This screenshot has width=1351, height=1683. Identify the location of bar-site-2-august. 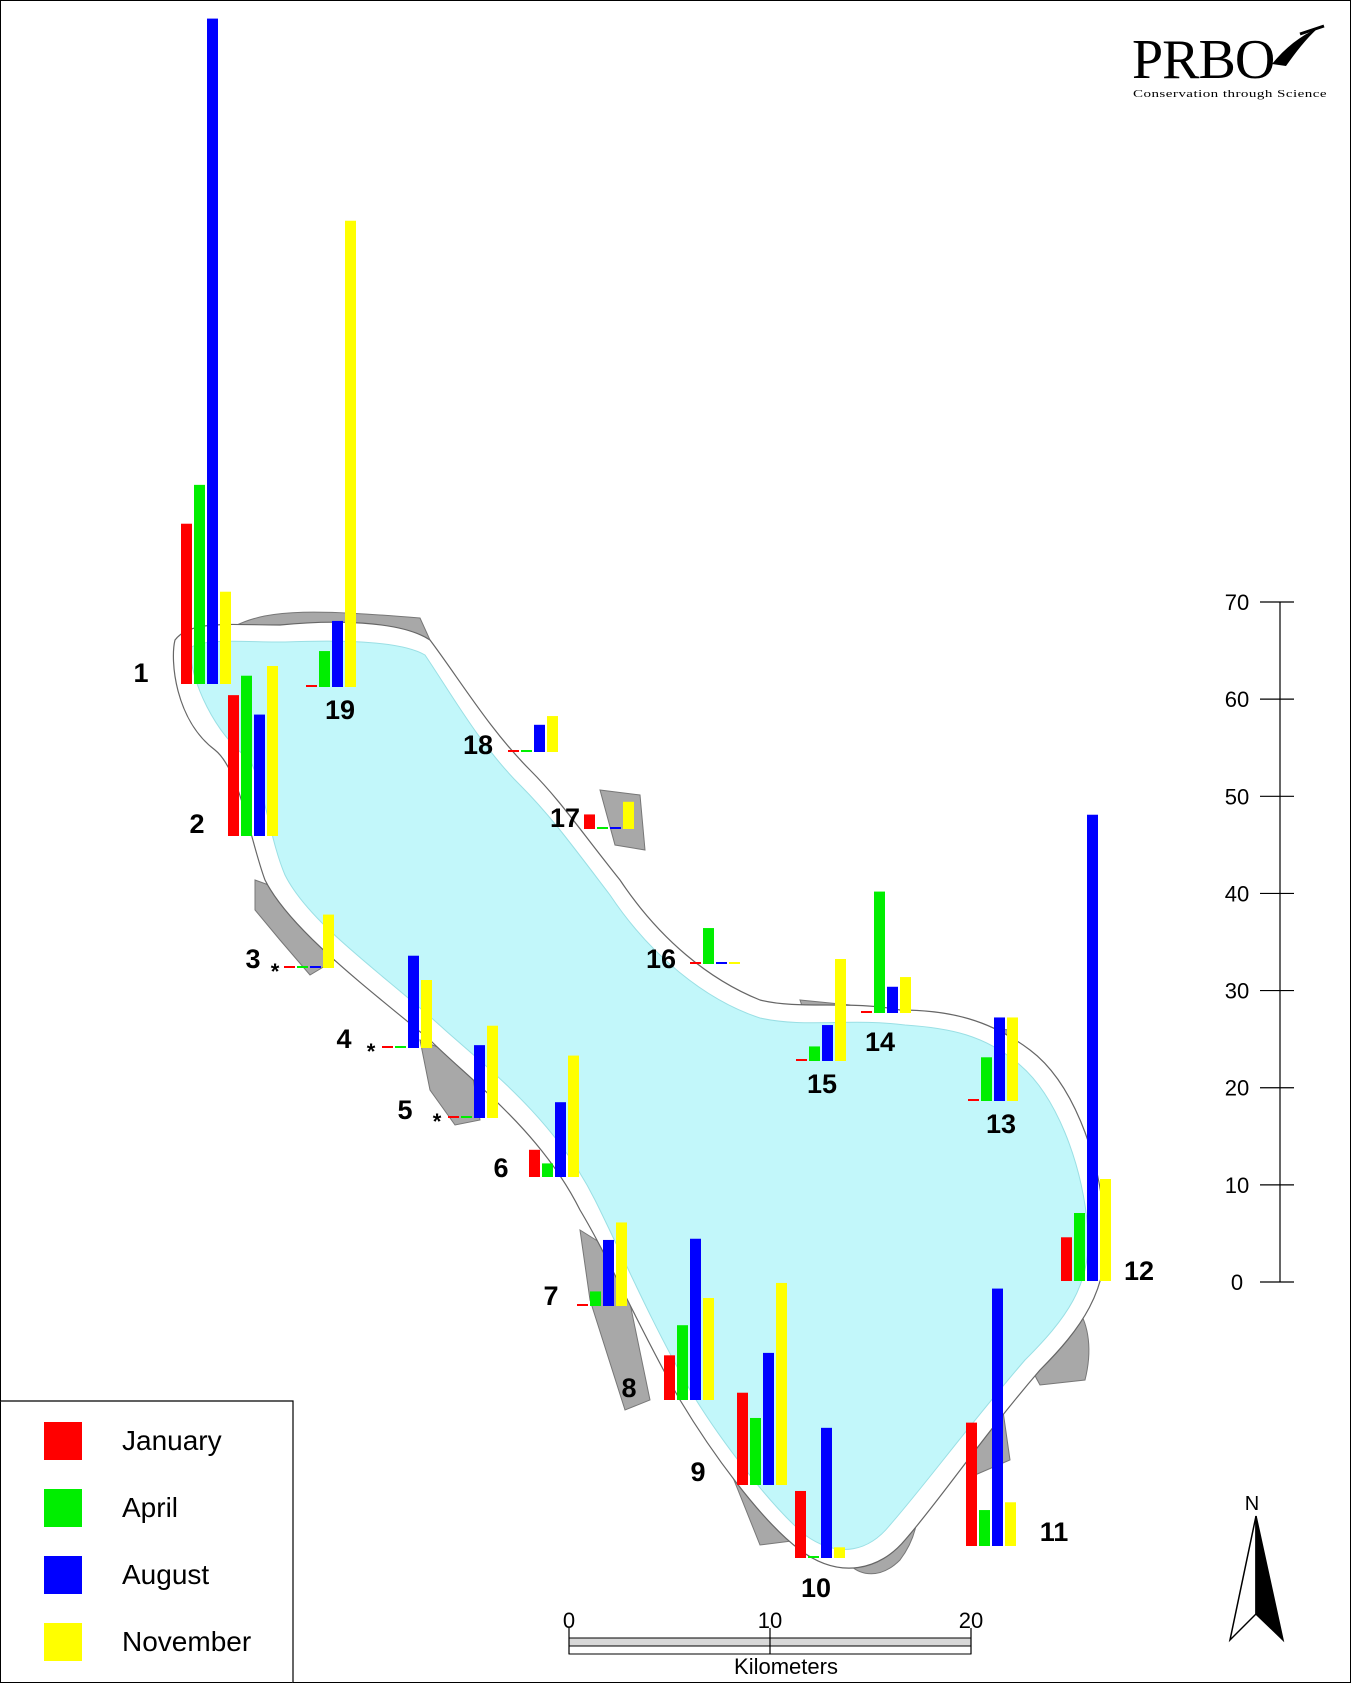
(259, 775).